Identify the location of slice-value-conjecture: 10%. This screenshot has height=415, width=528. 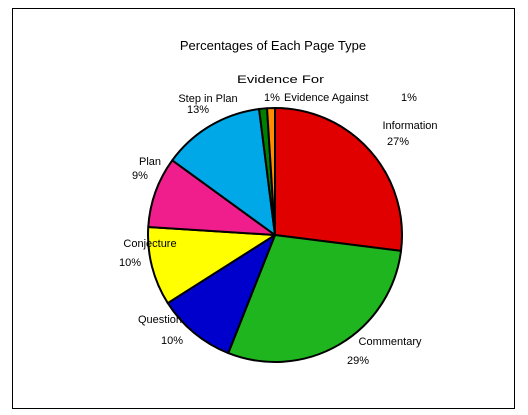
(130, 263).